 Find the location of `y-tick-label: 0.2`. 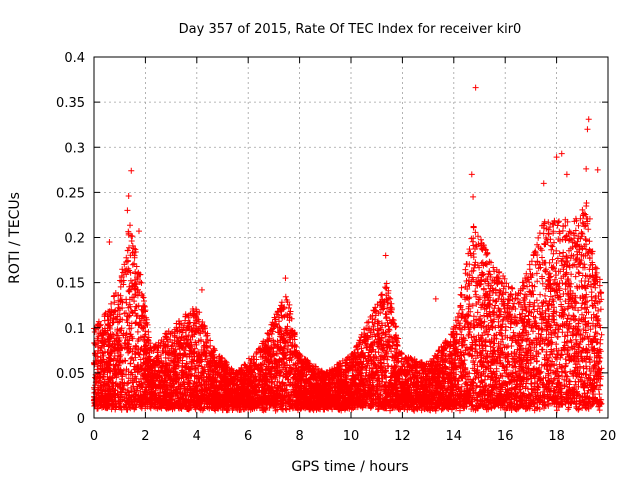

y-tick-label: 0.2 is located at coordinates (74, 239).